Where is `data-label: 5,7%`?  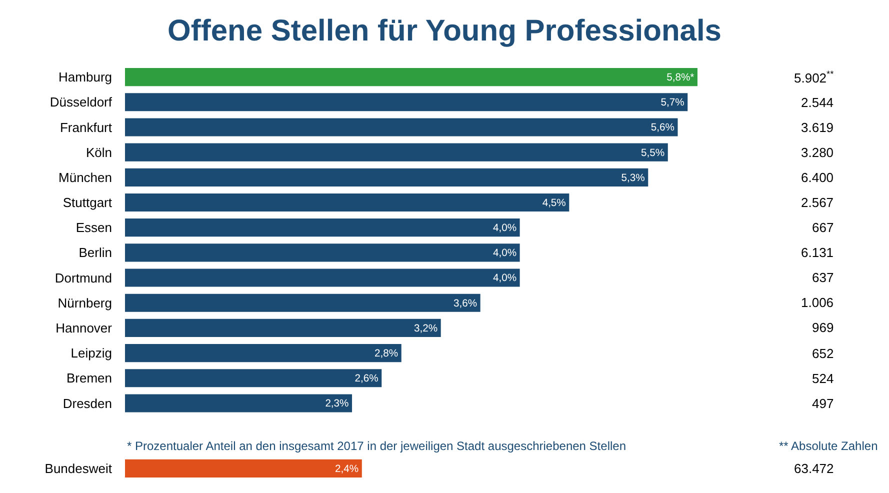 data-label: 5,7% is located at coordinates (672, 103).